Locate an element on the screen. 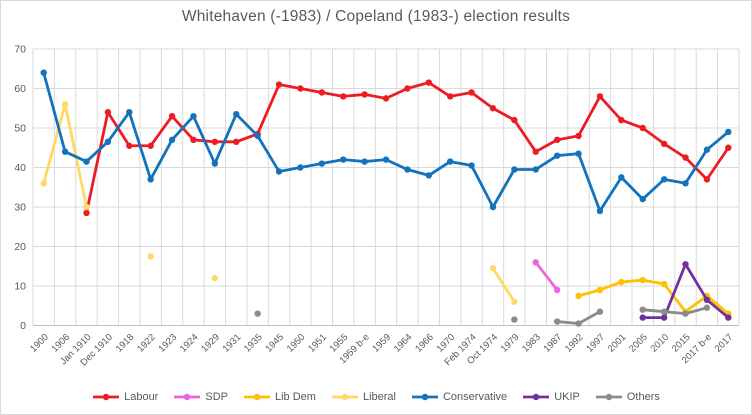  legend-item-lib-dem: Lib Dem is located at coordinates (279, 397).